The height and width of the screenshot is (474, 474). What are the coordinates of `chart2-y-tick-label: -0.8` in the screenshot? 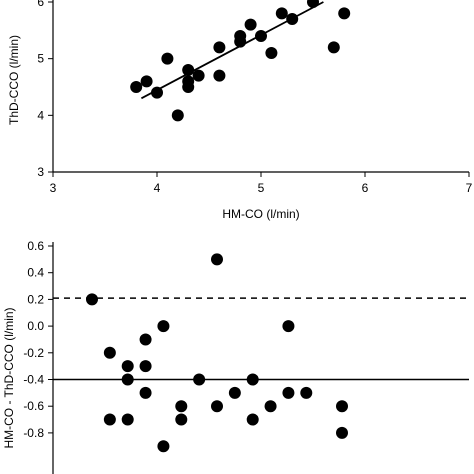 It's located at (33, 433).